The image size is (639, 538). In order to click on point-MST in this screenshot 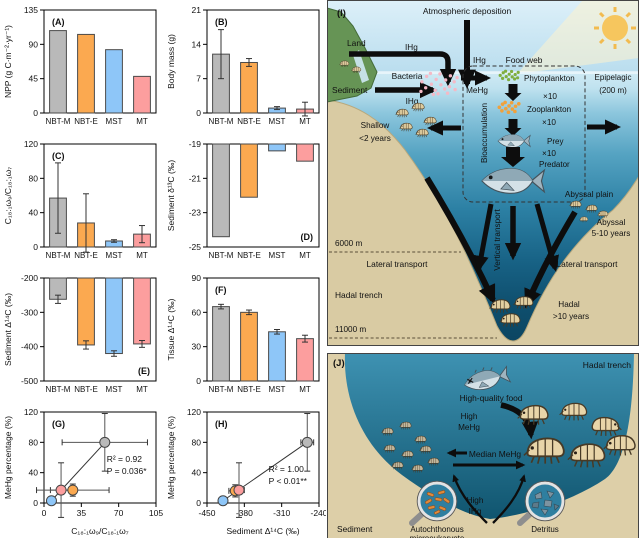, I will do `click(223, 501)`.